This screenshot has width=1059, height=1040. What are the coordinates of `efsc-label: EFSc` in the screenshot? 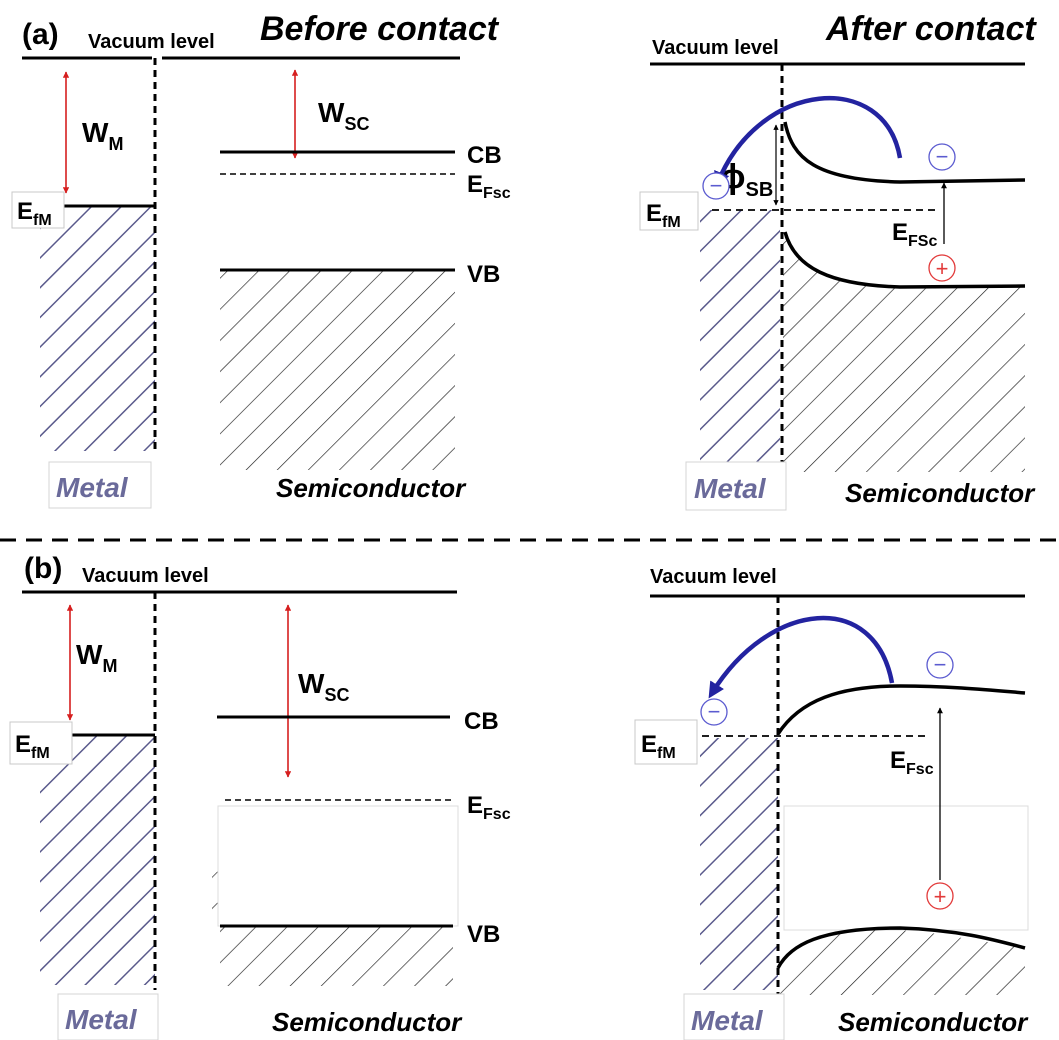 It's located at (914, 234).